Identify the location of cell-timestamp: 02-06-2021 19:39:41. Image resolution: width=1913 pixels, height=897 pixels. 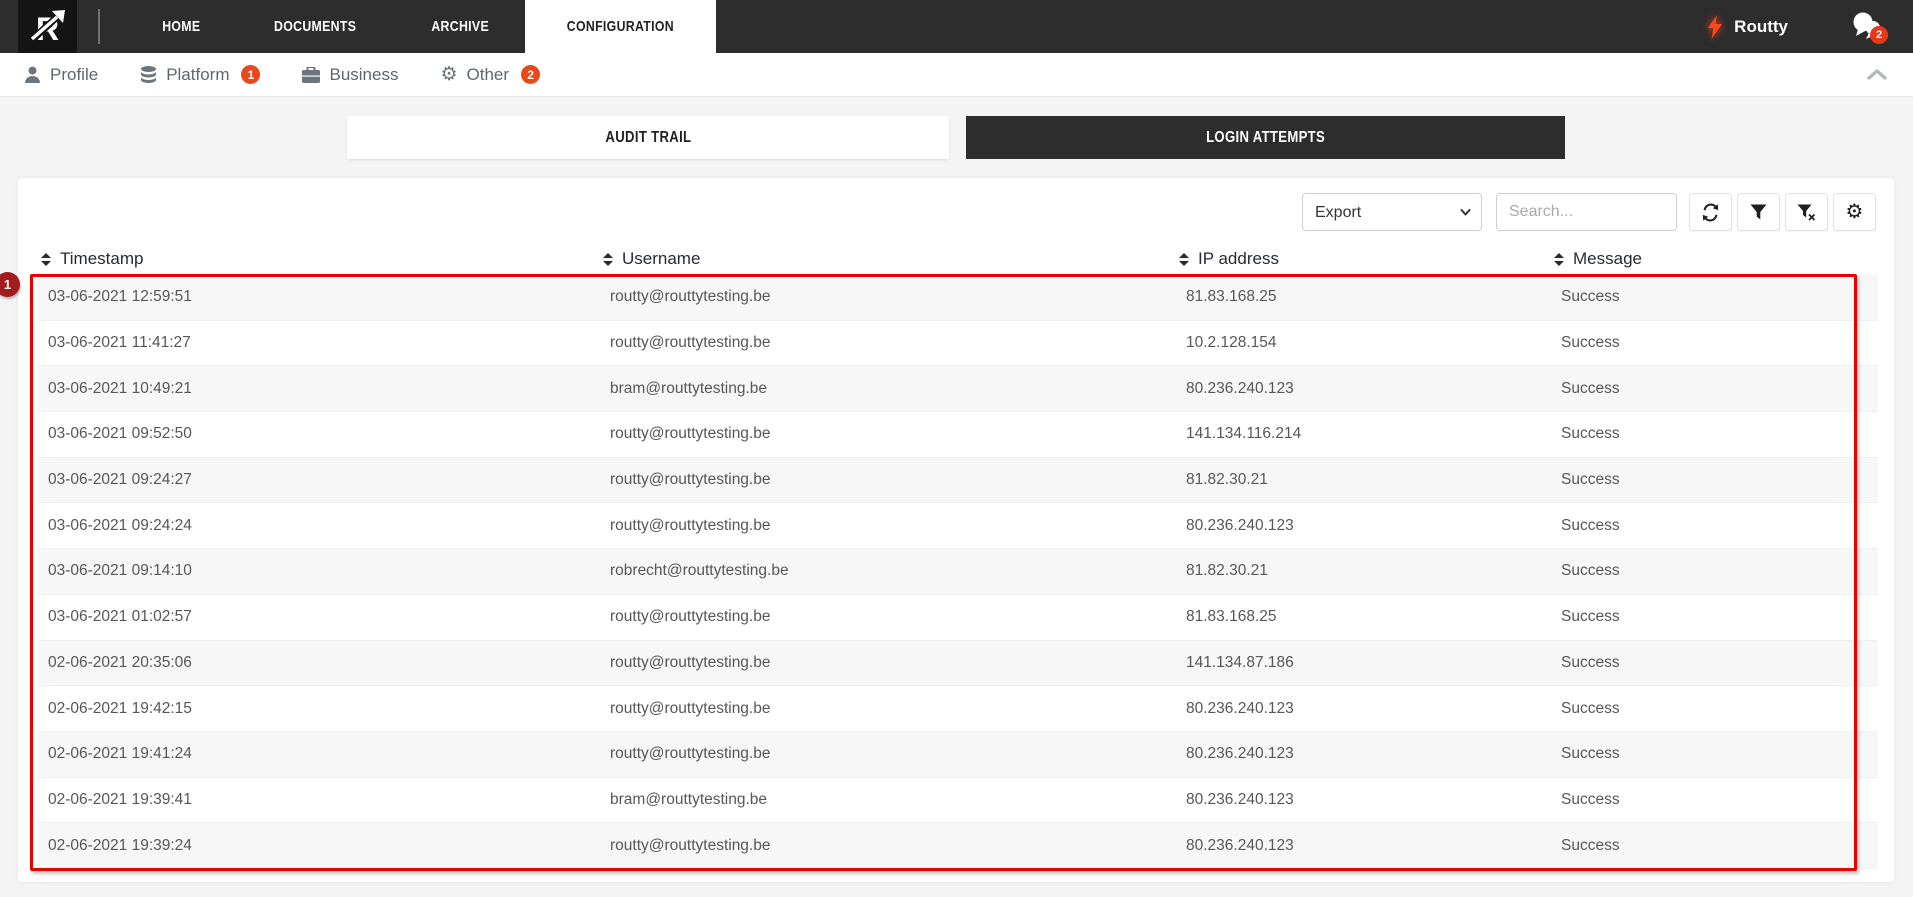
(120, 799).